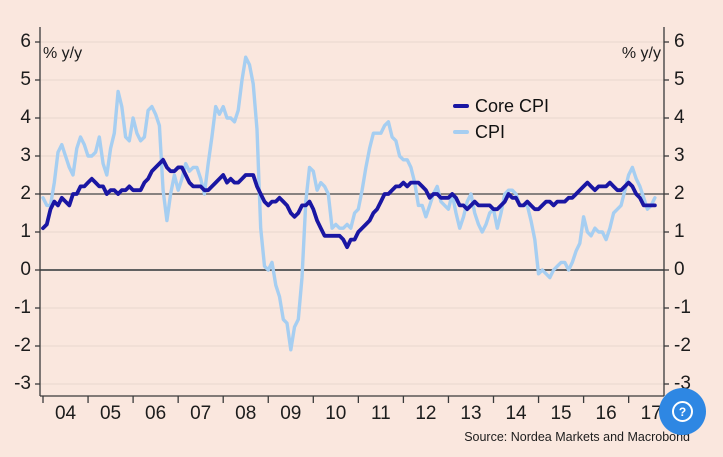  What do you see at coordinates (25, 41) in the screenshot?
I see `y-axis-label-left: 6` at bounding box center [25, 41].